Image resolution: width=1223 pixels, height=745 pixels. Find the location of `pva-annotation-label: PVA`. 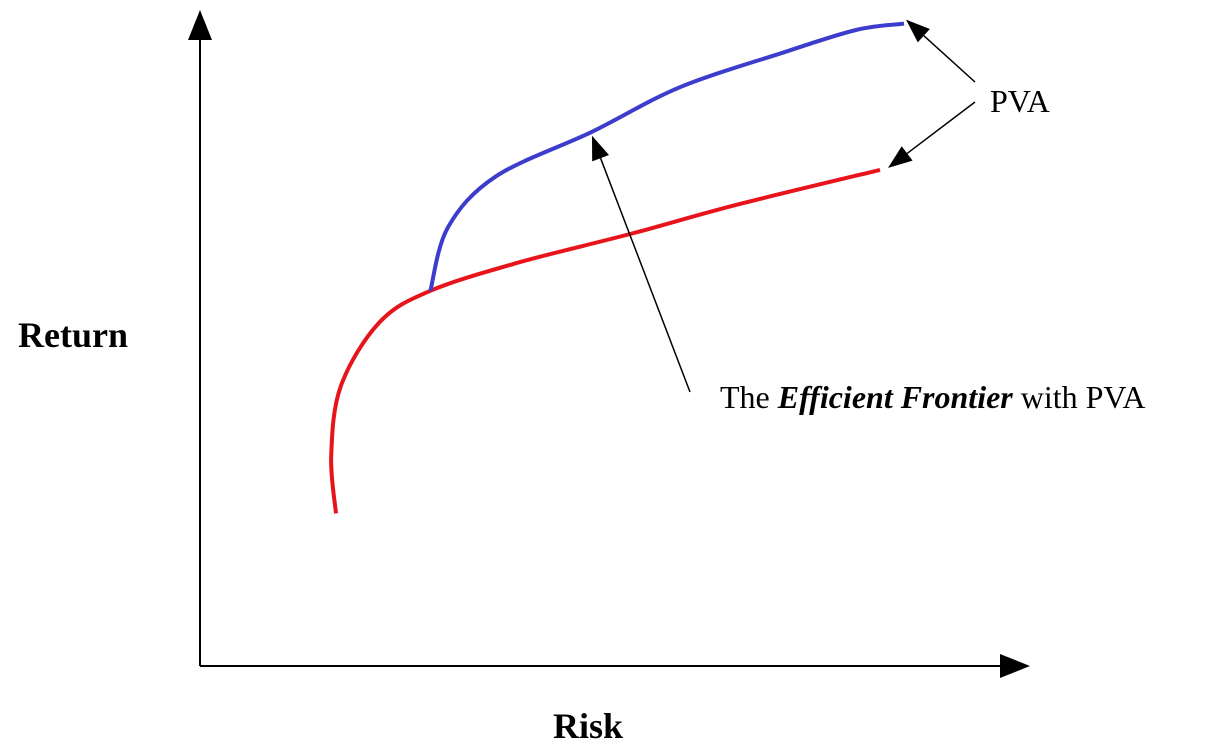

pva-annotation-label: PVA is located at coordinates (1020, 101).